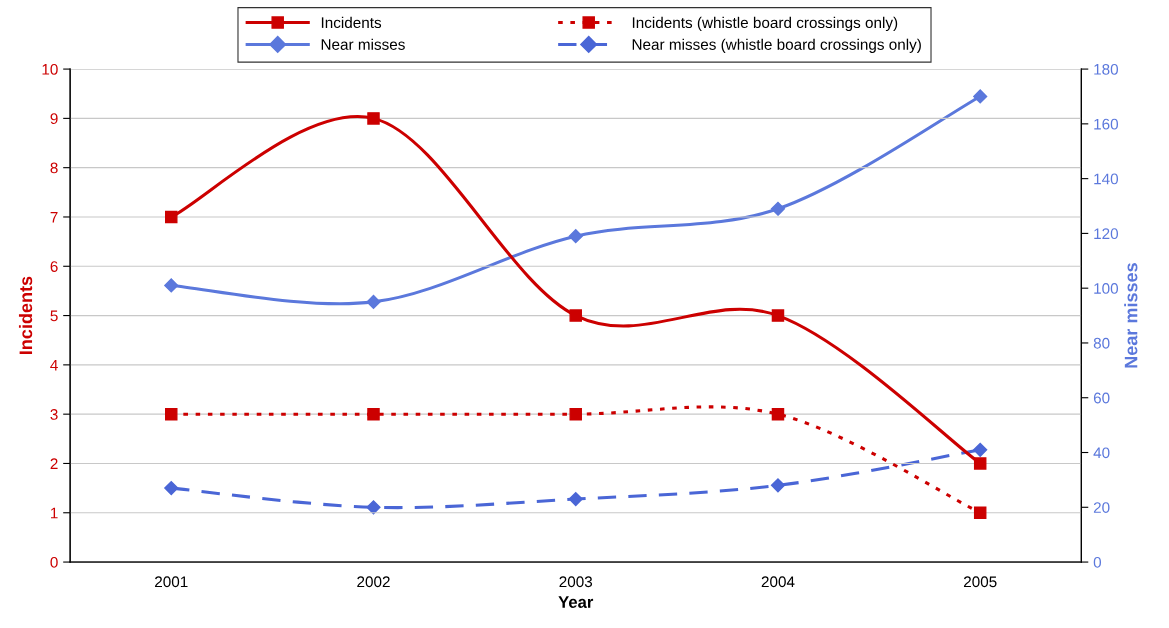 This screenshot has height=628, width=1169. I want to click on y2-axis-title: Near misses, so click(1131, 315).